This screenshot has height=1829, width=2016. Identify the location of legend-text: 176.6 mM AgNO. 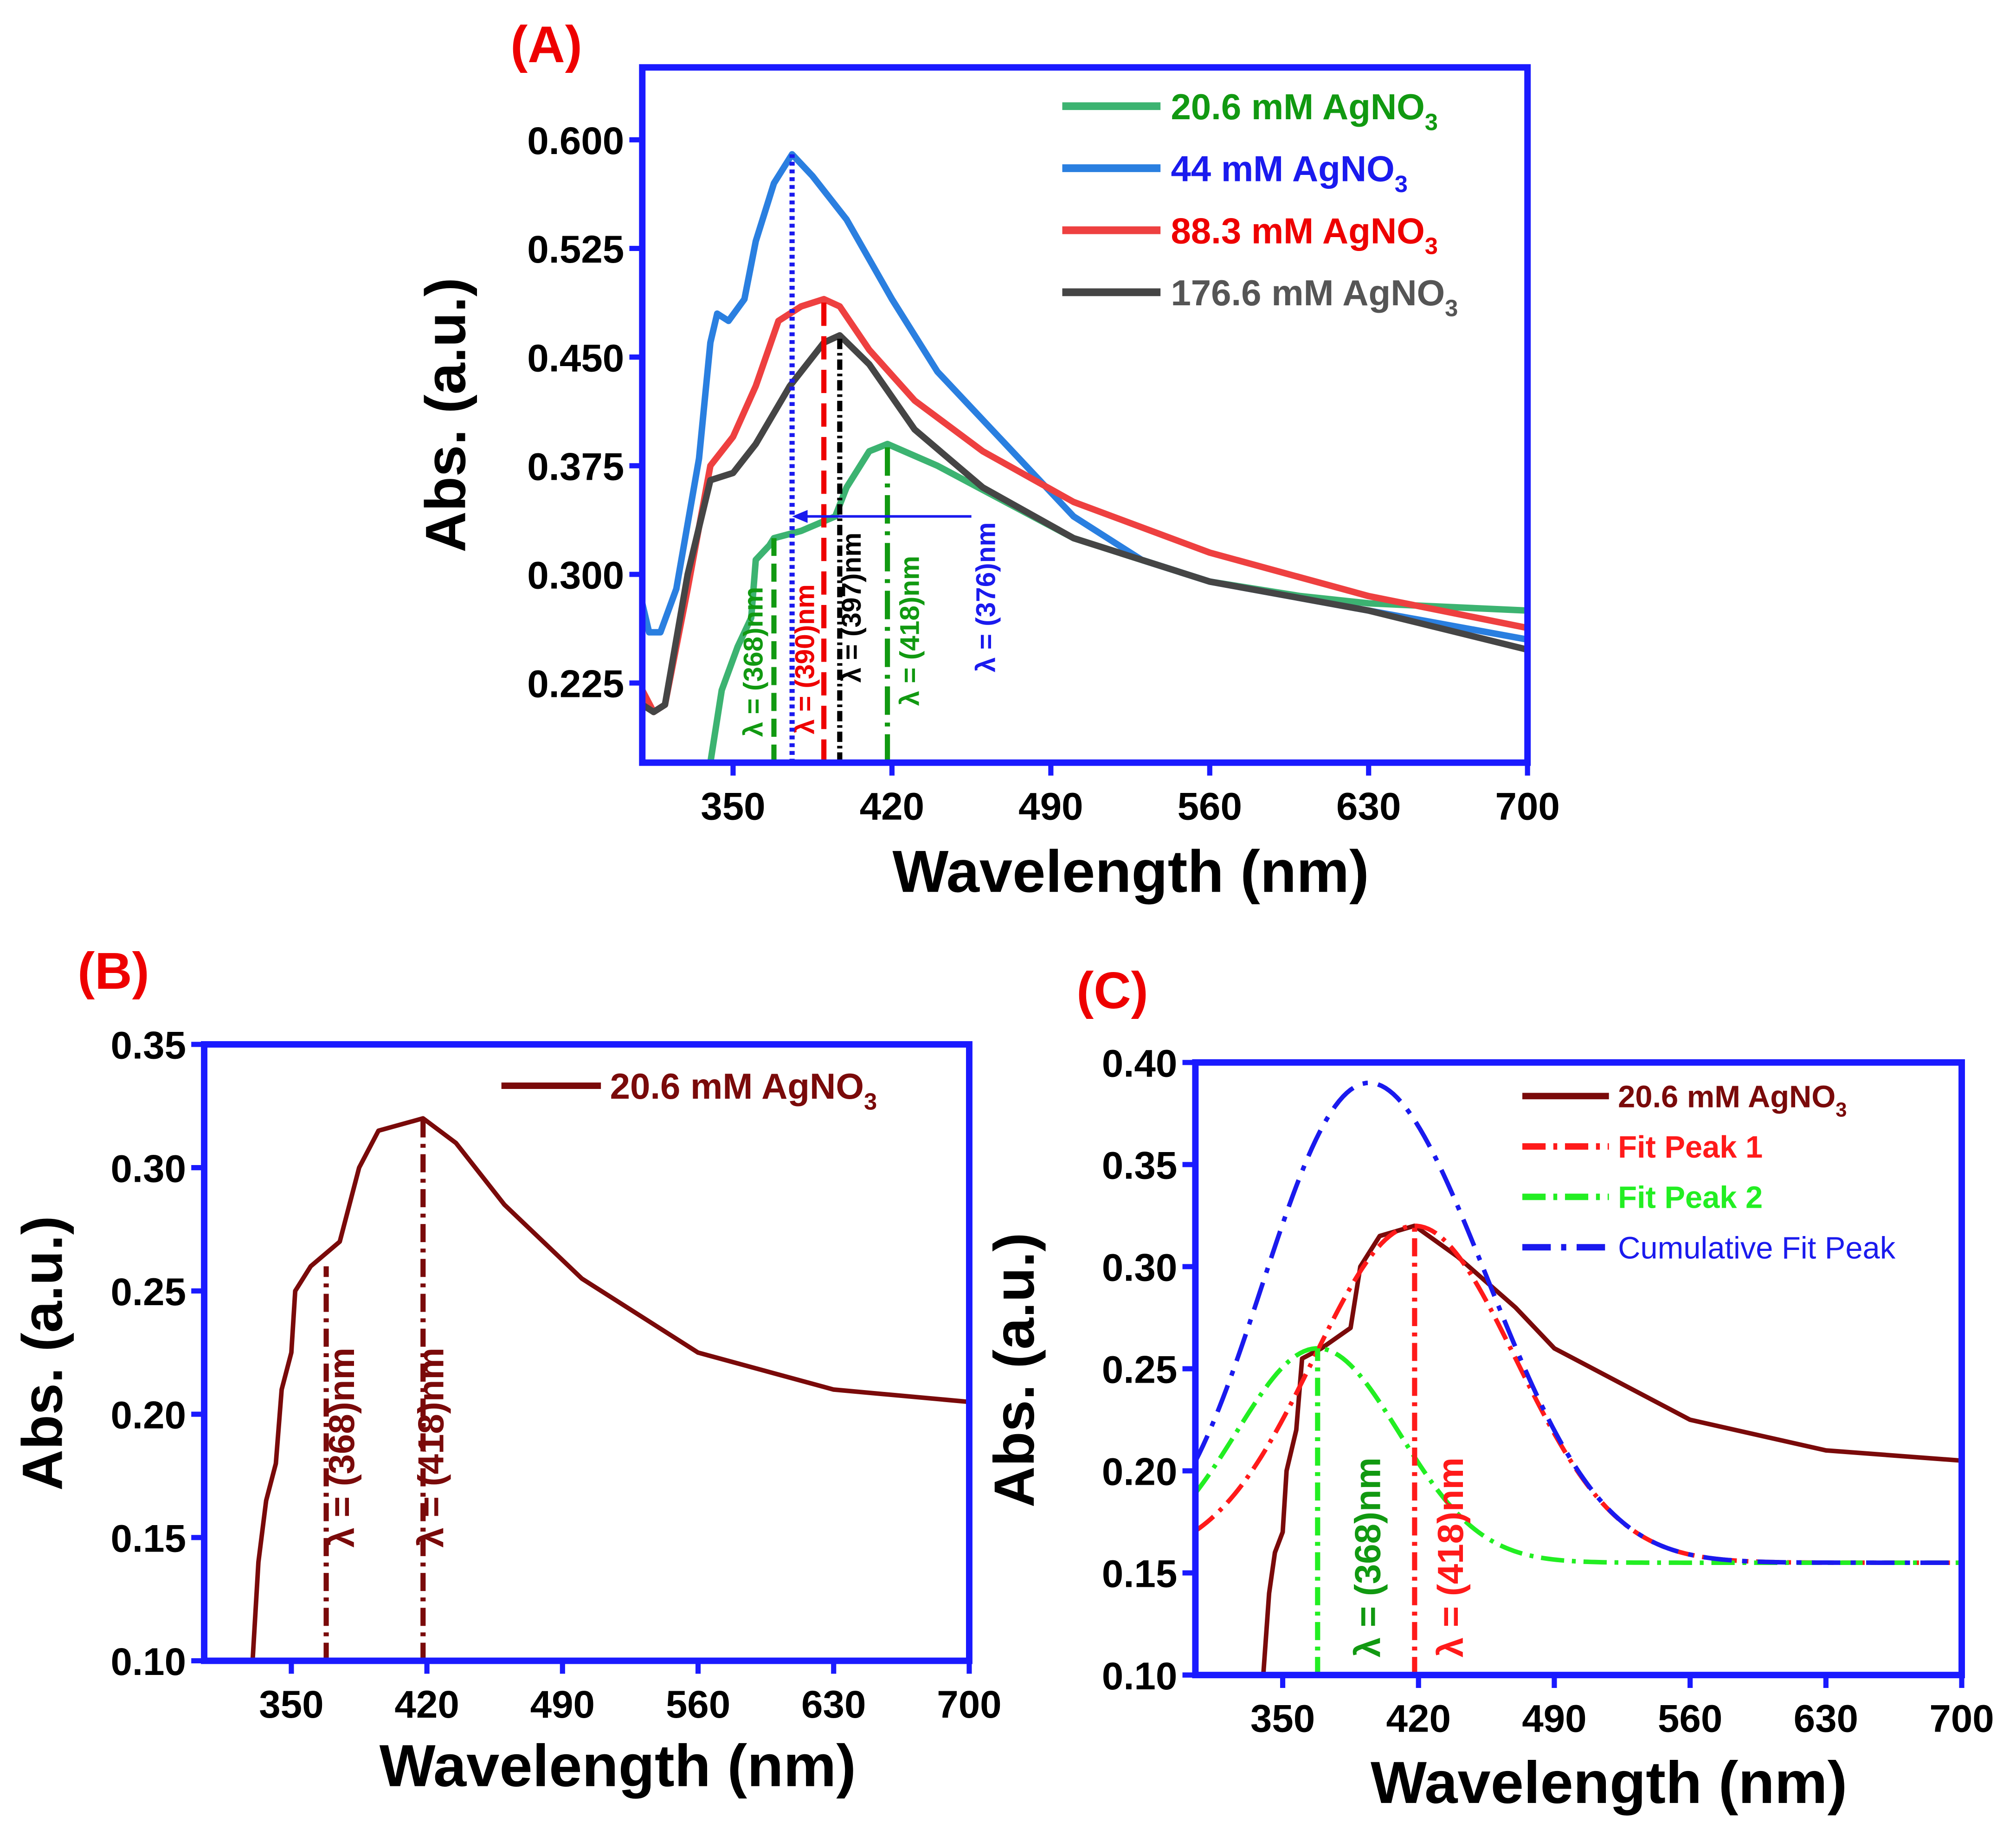
(1308, 292).